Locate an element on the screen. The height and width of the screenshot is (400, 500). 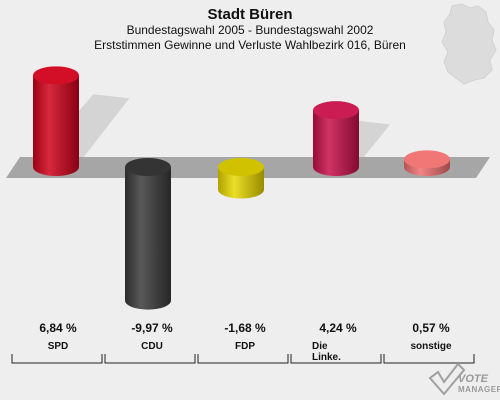
bar-cap-die-linke is located at coordinates (336, 110).